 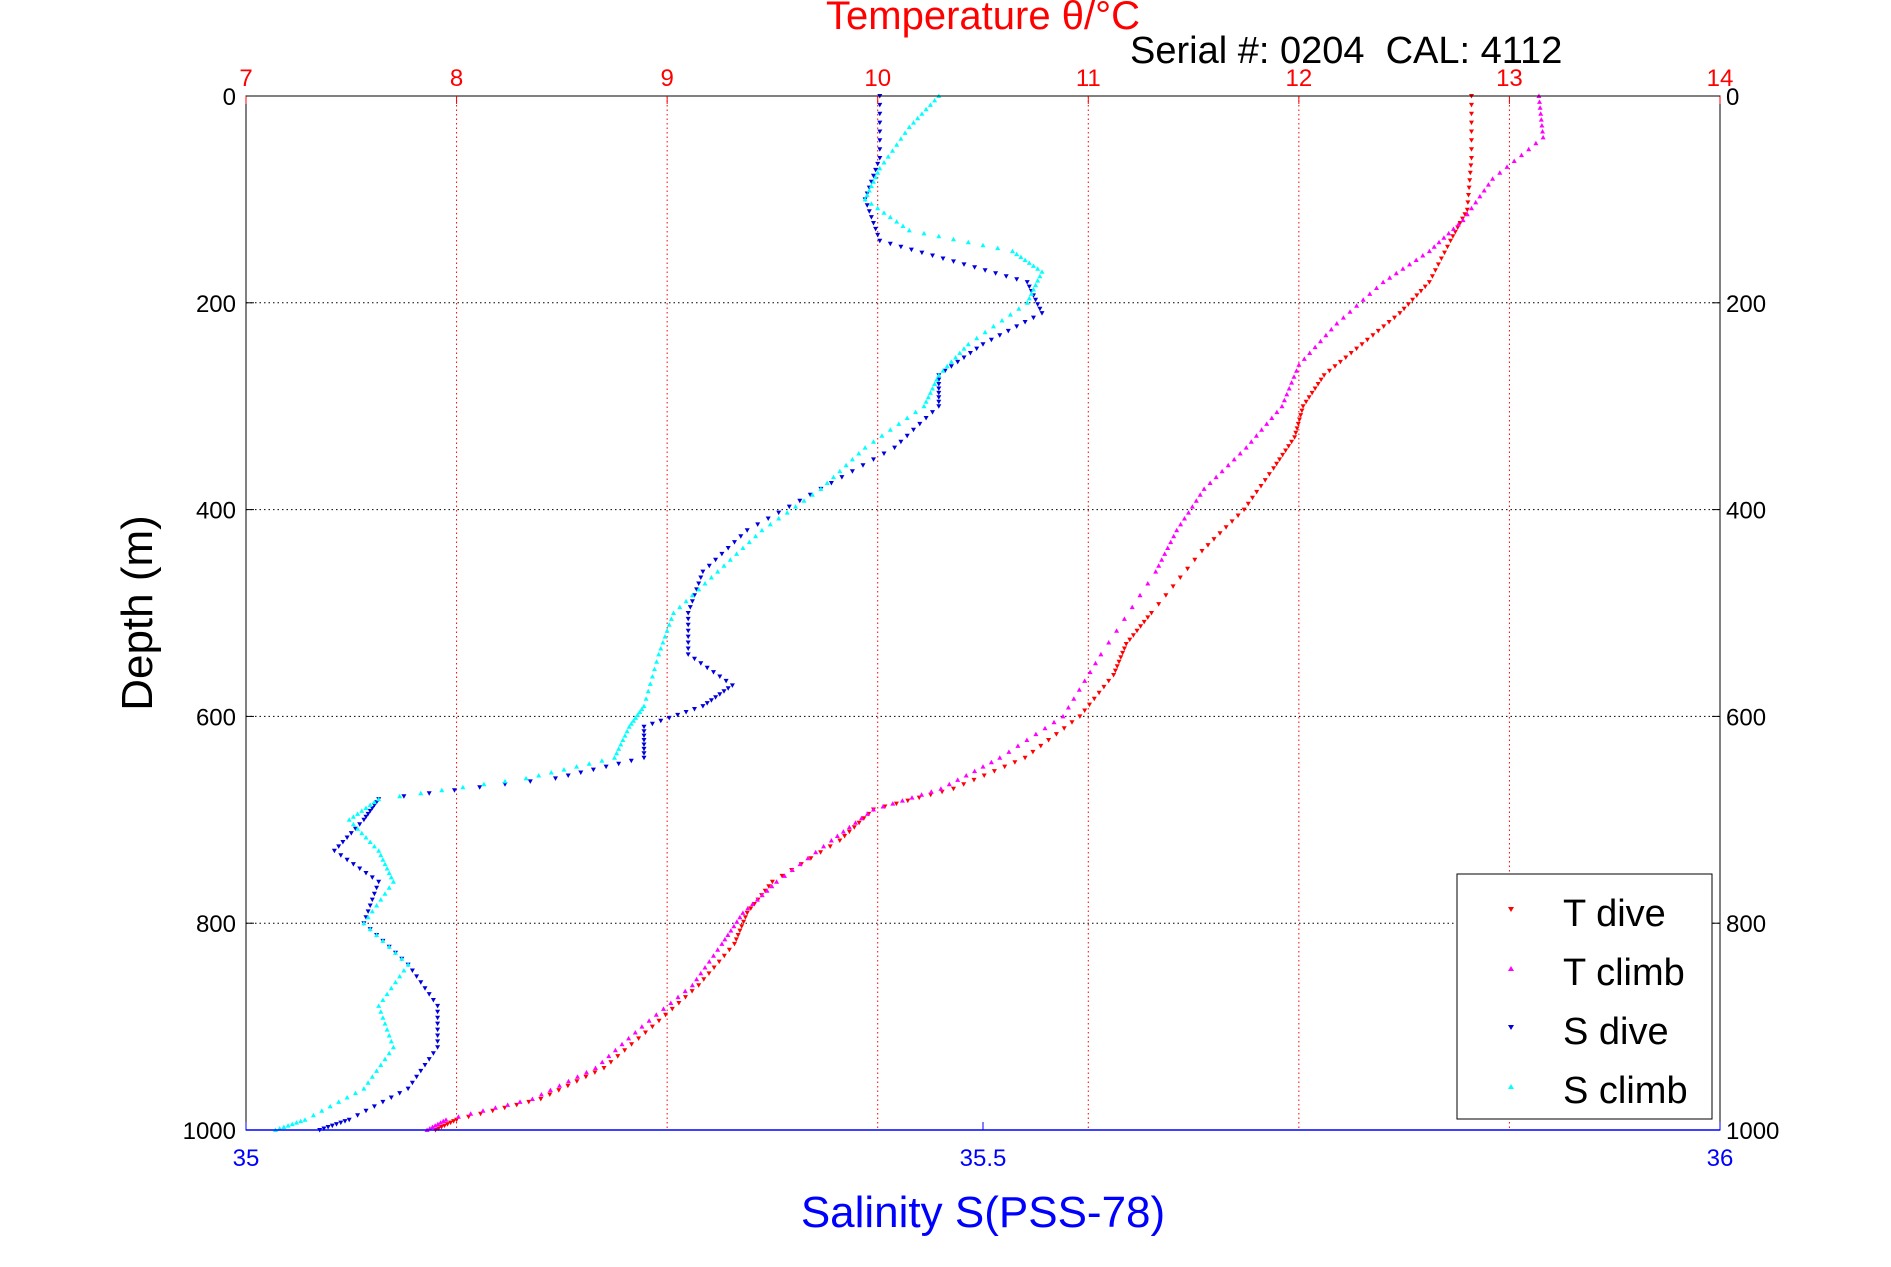 What do you see at coordinates (1511, 1027) in the screenshot?
I see `legend-marker-s-dive` at bounding box center [1511, 1027].